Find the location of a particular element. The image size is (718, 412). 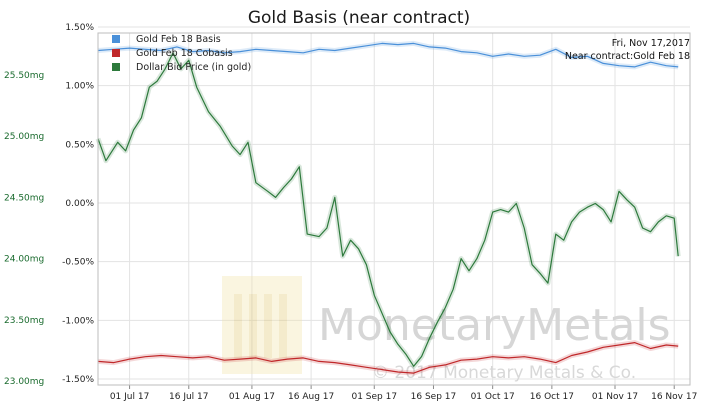

watermark-copyright: © 2017 Monetary Metals & Co. is located at coordinates (504, 373).